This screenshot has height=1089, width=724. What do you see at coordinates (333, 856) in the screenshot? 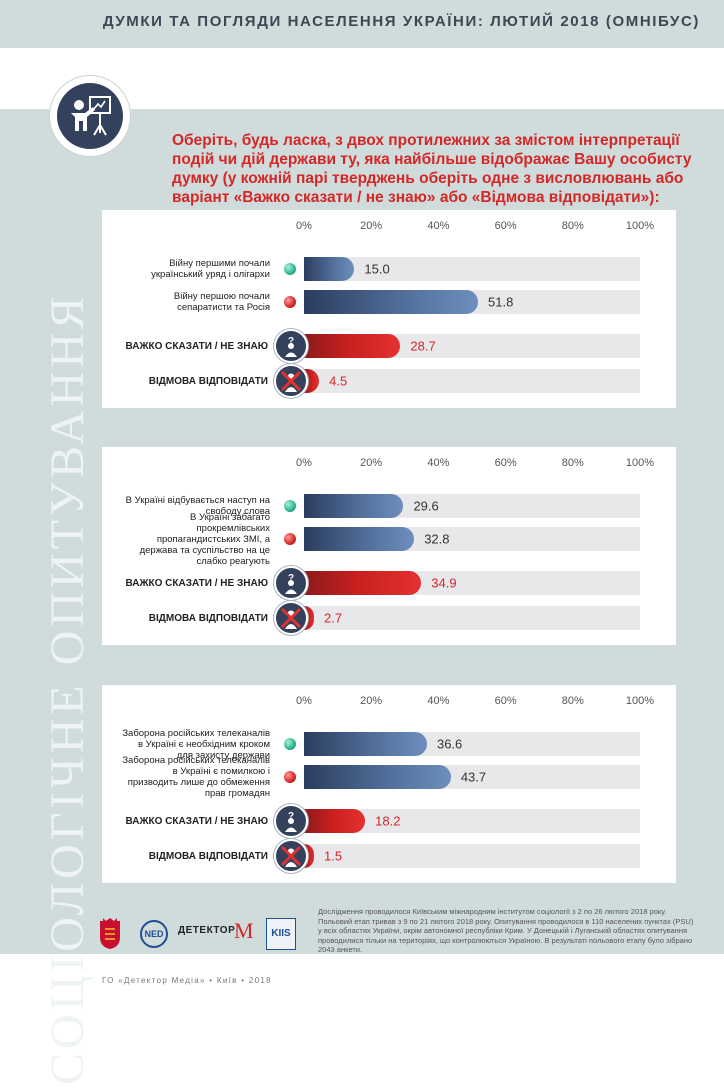
I see `data-label: 1.5` at bounding box center [333, 856].